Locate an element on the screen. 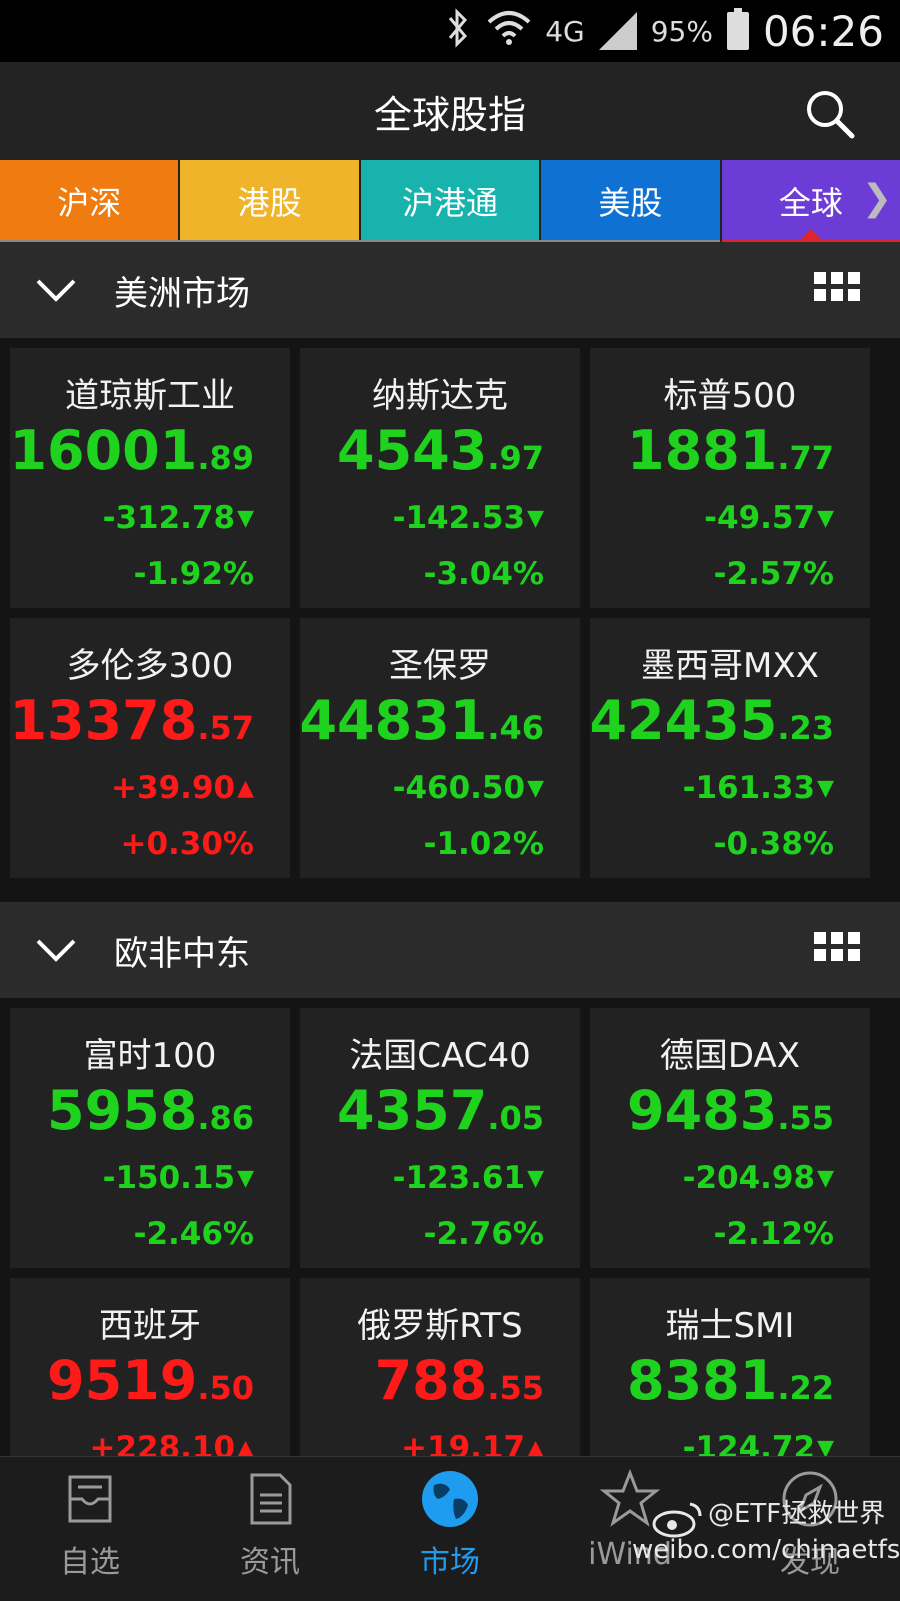 This screenshot has height=1601, width=900. nav-item-iwind: iWind is located at coordinates (630, 1529).